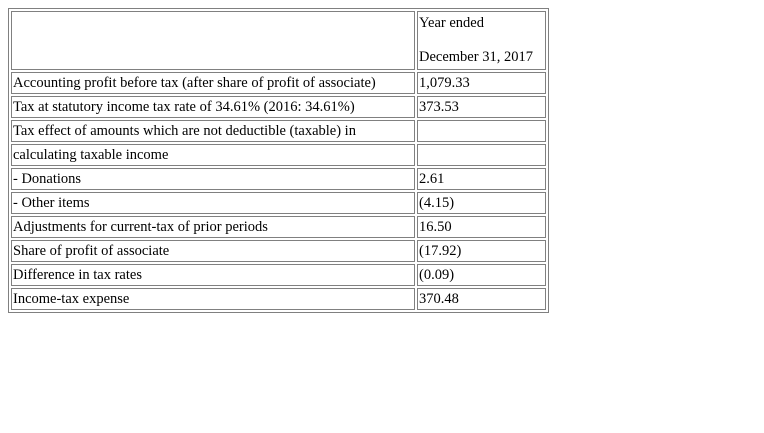 Image resolution: width=764 pixels, height=433 pixels. What do you see at coordinates (213, 275) in the screenshot?
I see `row-label: Difference in tax rates` at bounding box center [213, 275].